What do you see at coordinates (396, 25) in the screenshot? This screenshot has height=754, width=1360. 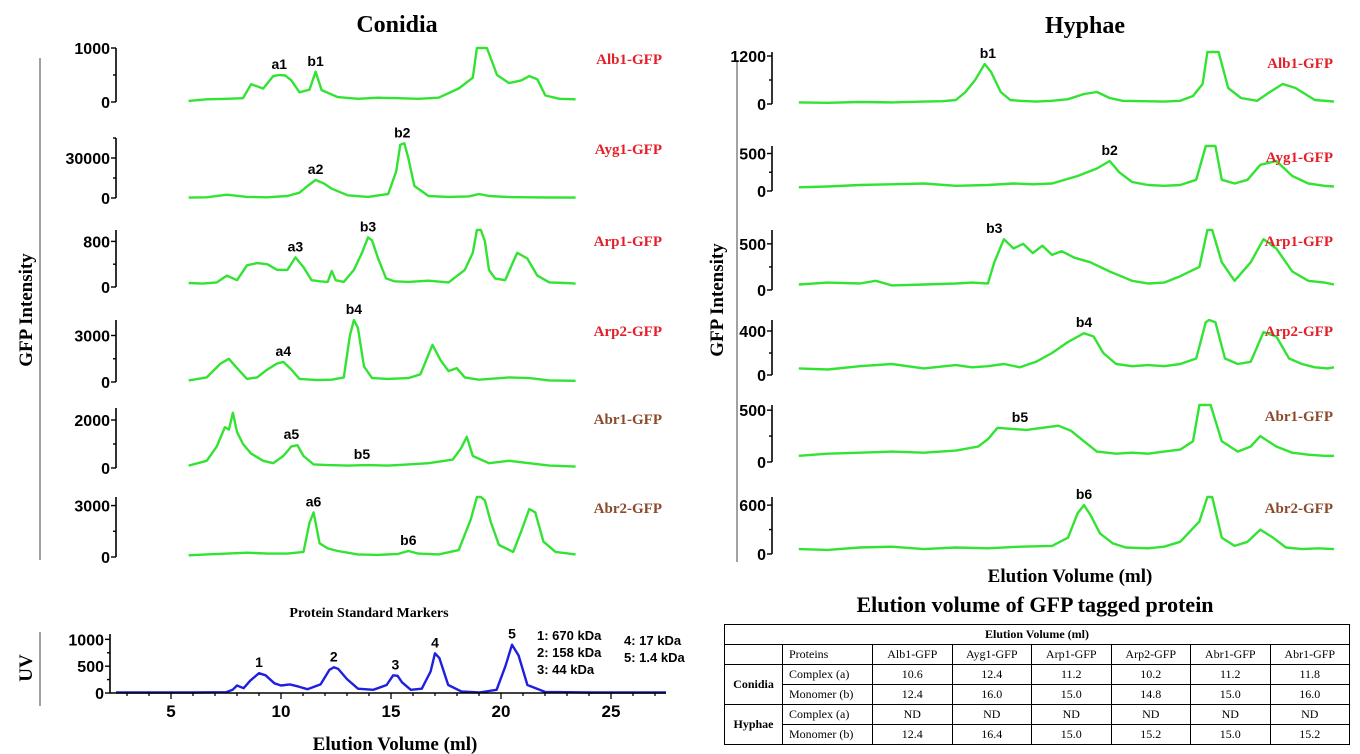 I see `conidia-title: Conidia` at bounding box center [396, 25].